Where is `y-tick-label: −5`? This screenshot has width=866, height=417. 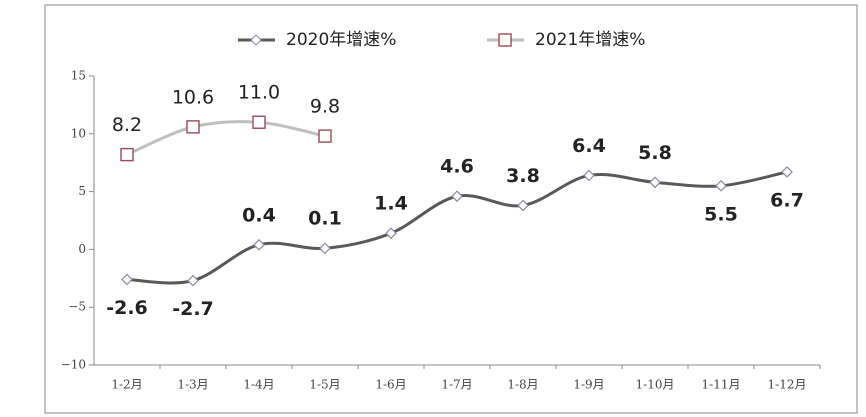 y-tick-label: −5 is located at coordinates (77, 307).